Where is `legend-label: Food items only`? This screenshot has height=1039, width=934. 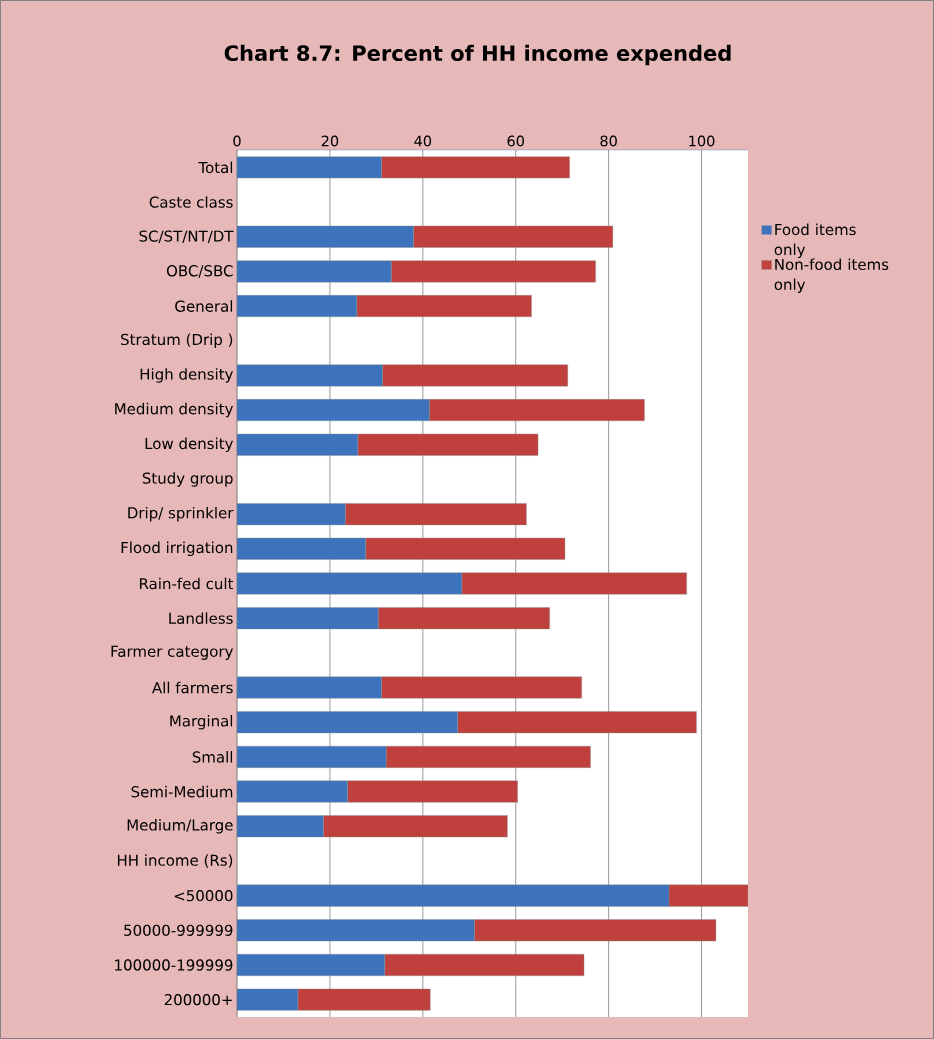
legend-label: Food items only is located at coordinates (815, 241).